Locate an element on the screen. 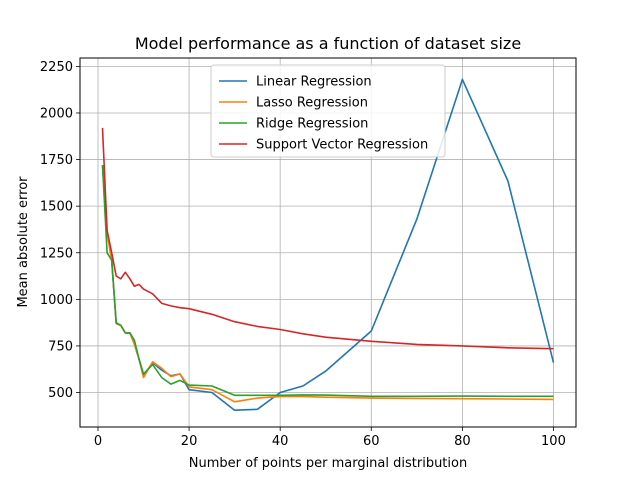  y-tick-label: 750 is located at coordinates (60, 346).